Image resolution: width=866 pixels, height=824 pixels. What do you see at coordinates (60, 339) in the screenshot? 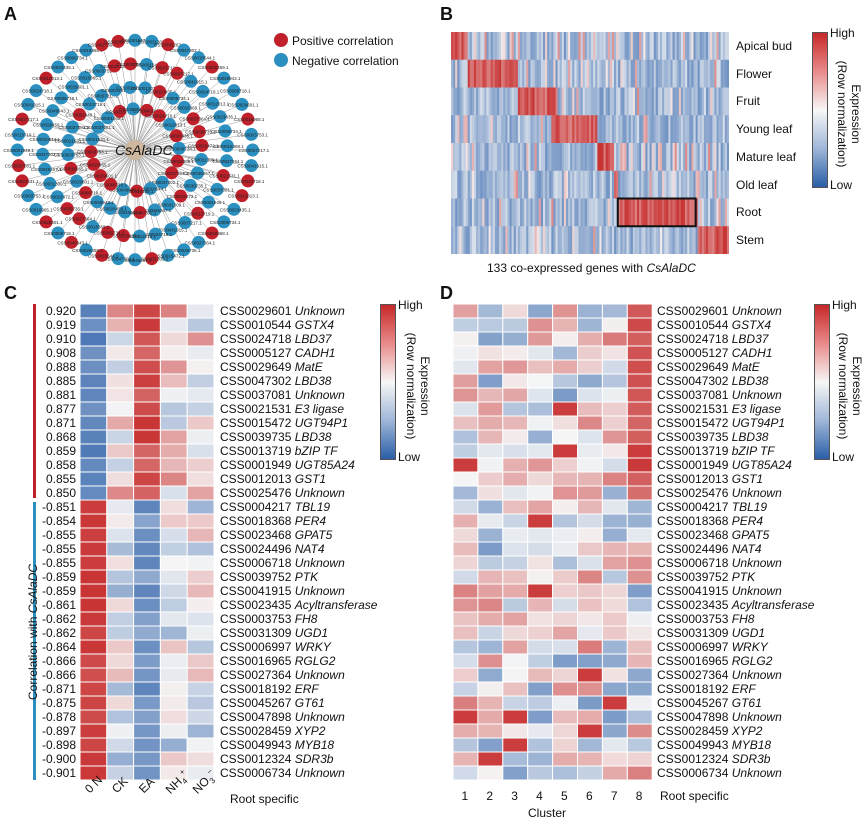
I see `correlation-value: 0.910` at bounding box center [60, 339].